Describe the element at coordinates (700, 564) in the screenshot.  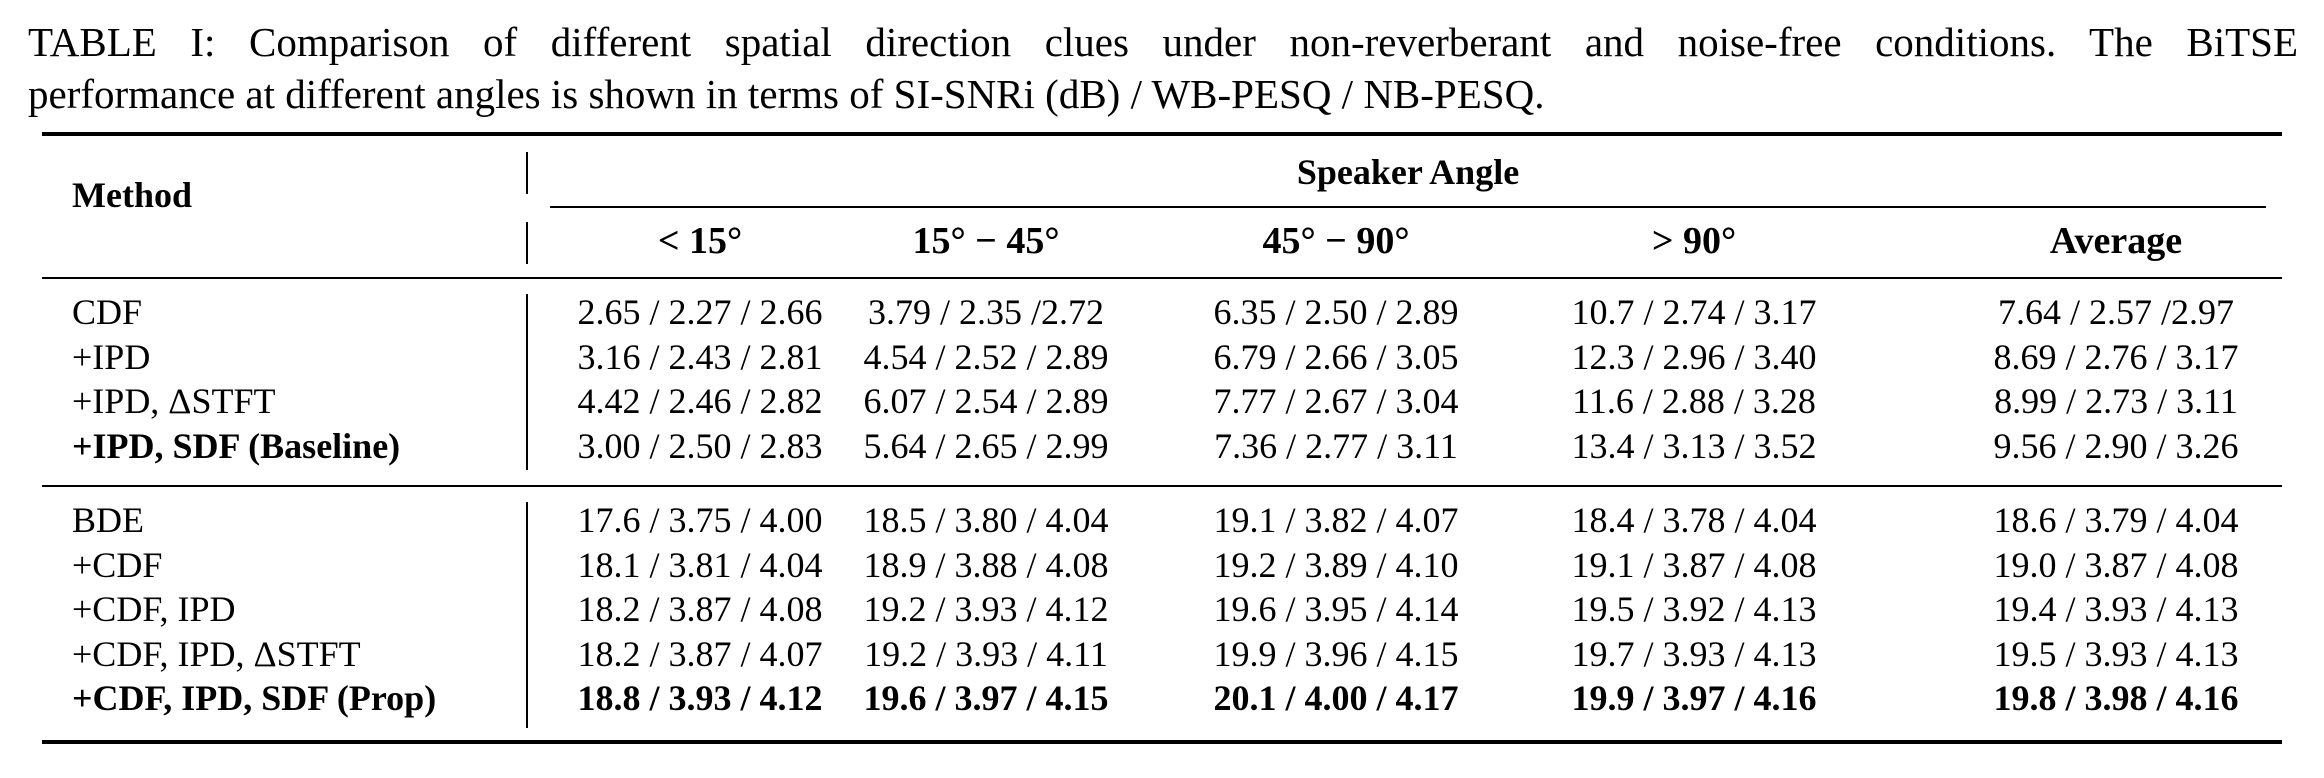
I see `value-cell: 18.1 / 3.81 / 4.04` at that location.